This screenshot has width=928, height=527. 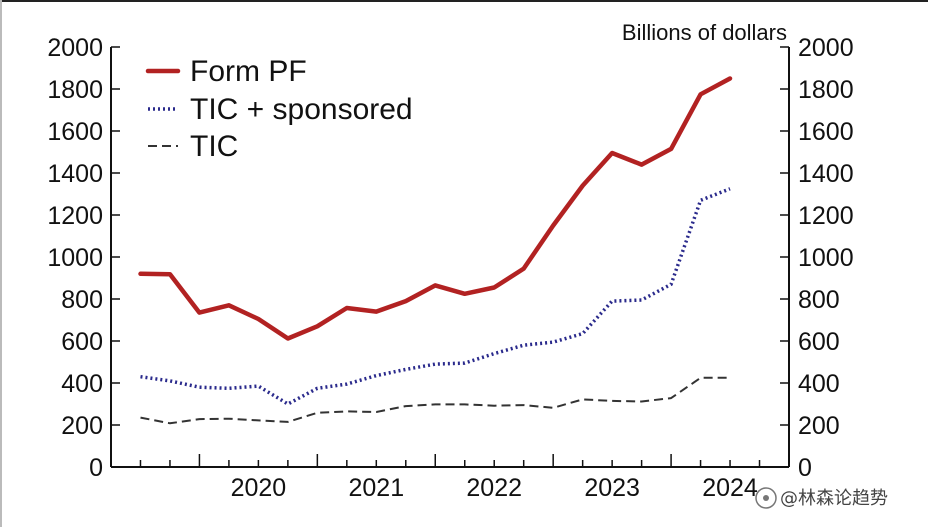 I want to click on y-tick-label-right: 1000, so click(x=826, y=258).